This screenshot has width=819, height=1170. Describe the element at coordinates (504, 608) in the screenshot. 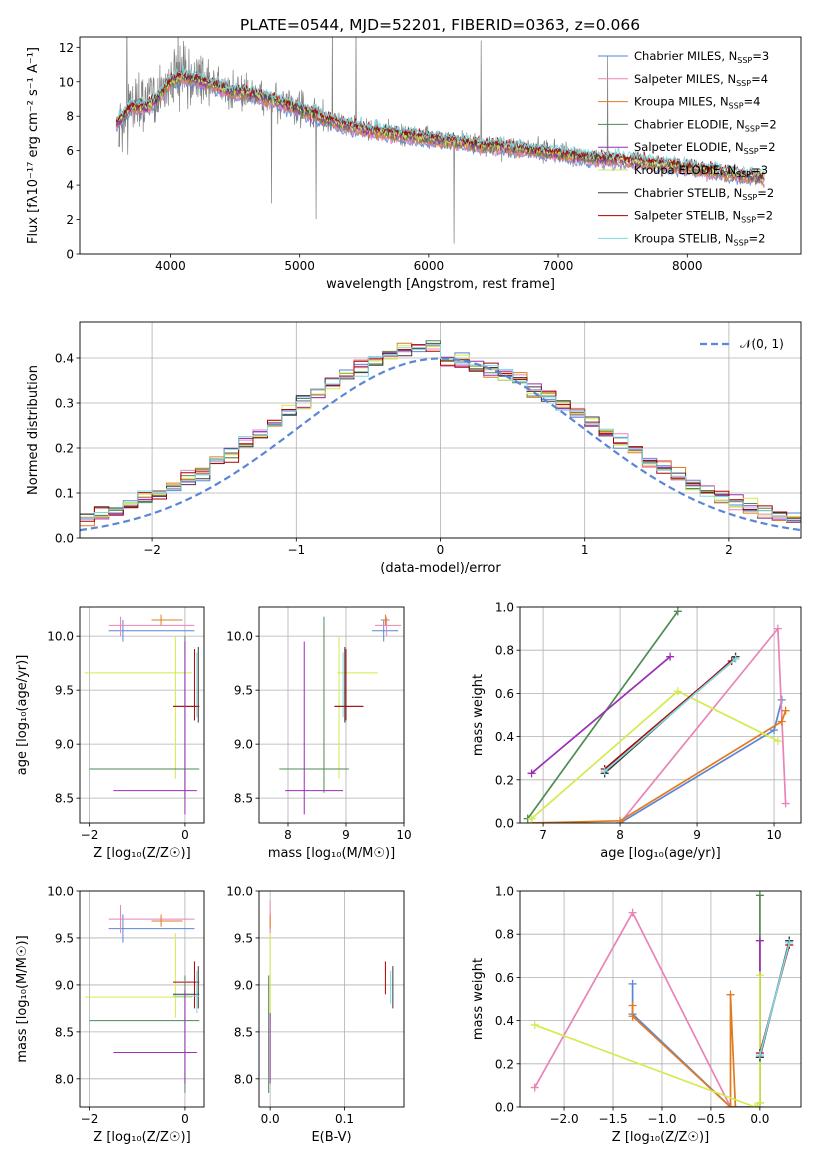

I see `y-tick-label: 1.0` at that location.